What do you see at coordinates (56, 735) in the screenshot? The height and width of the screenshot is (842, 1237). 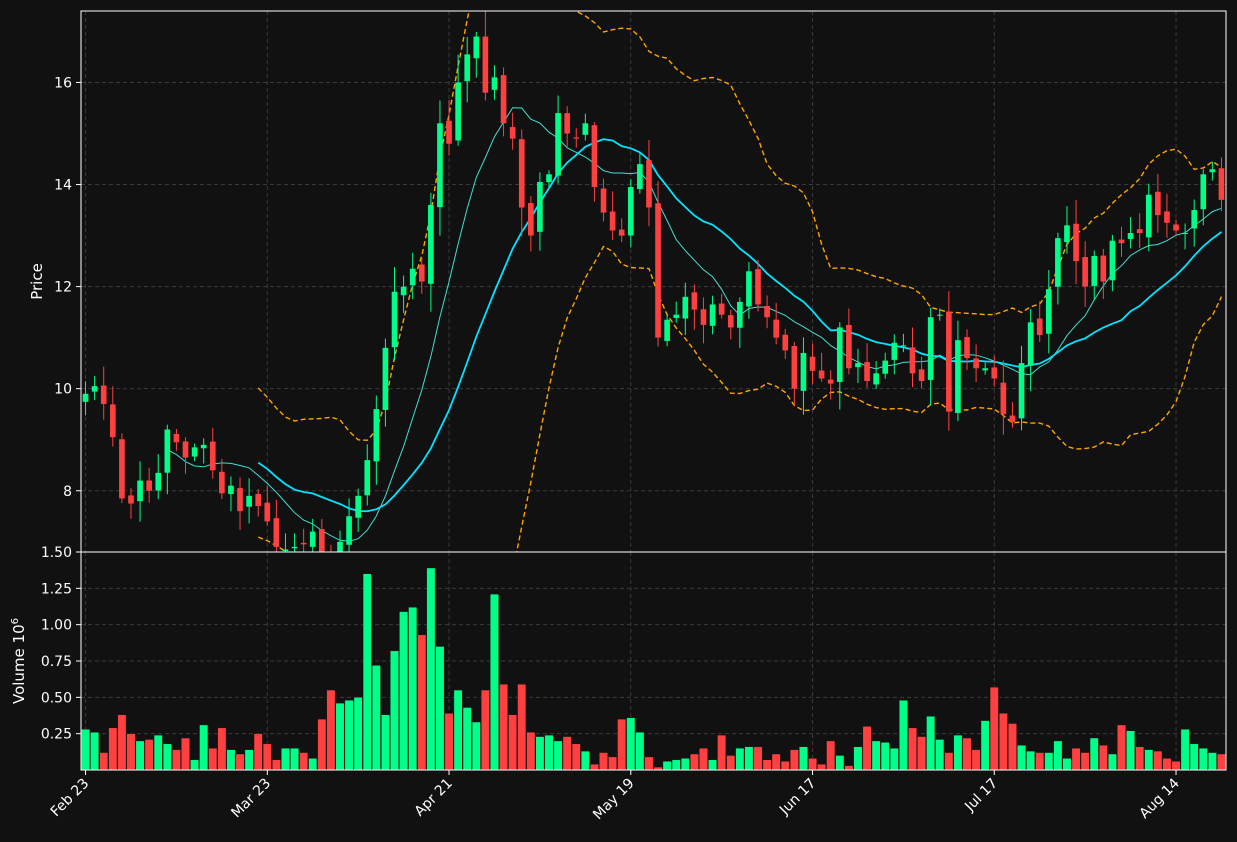 I see `volume-ytick-label: 0.25` at bounding box center [56, 735].